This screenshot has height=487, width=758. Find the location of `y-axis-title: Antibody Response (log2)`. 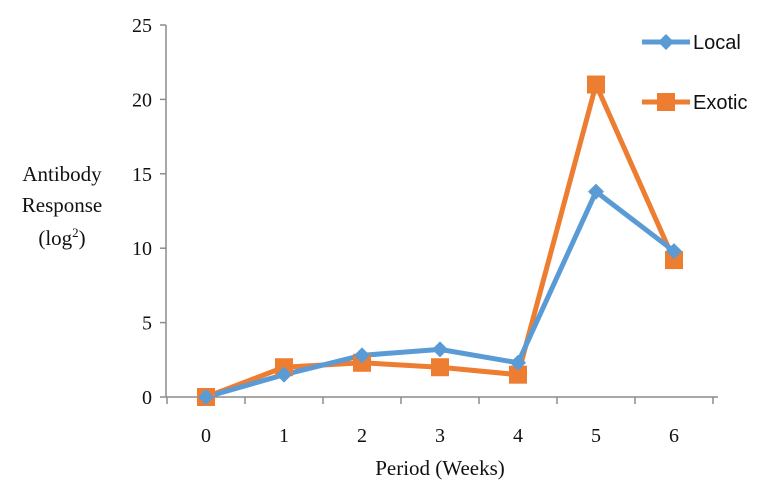

y-axis-title: Antibody Response (log2) is located at coordinates (62, 206).